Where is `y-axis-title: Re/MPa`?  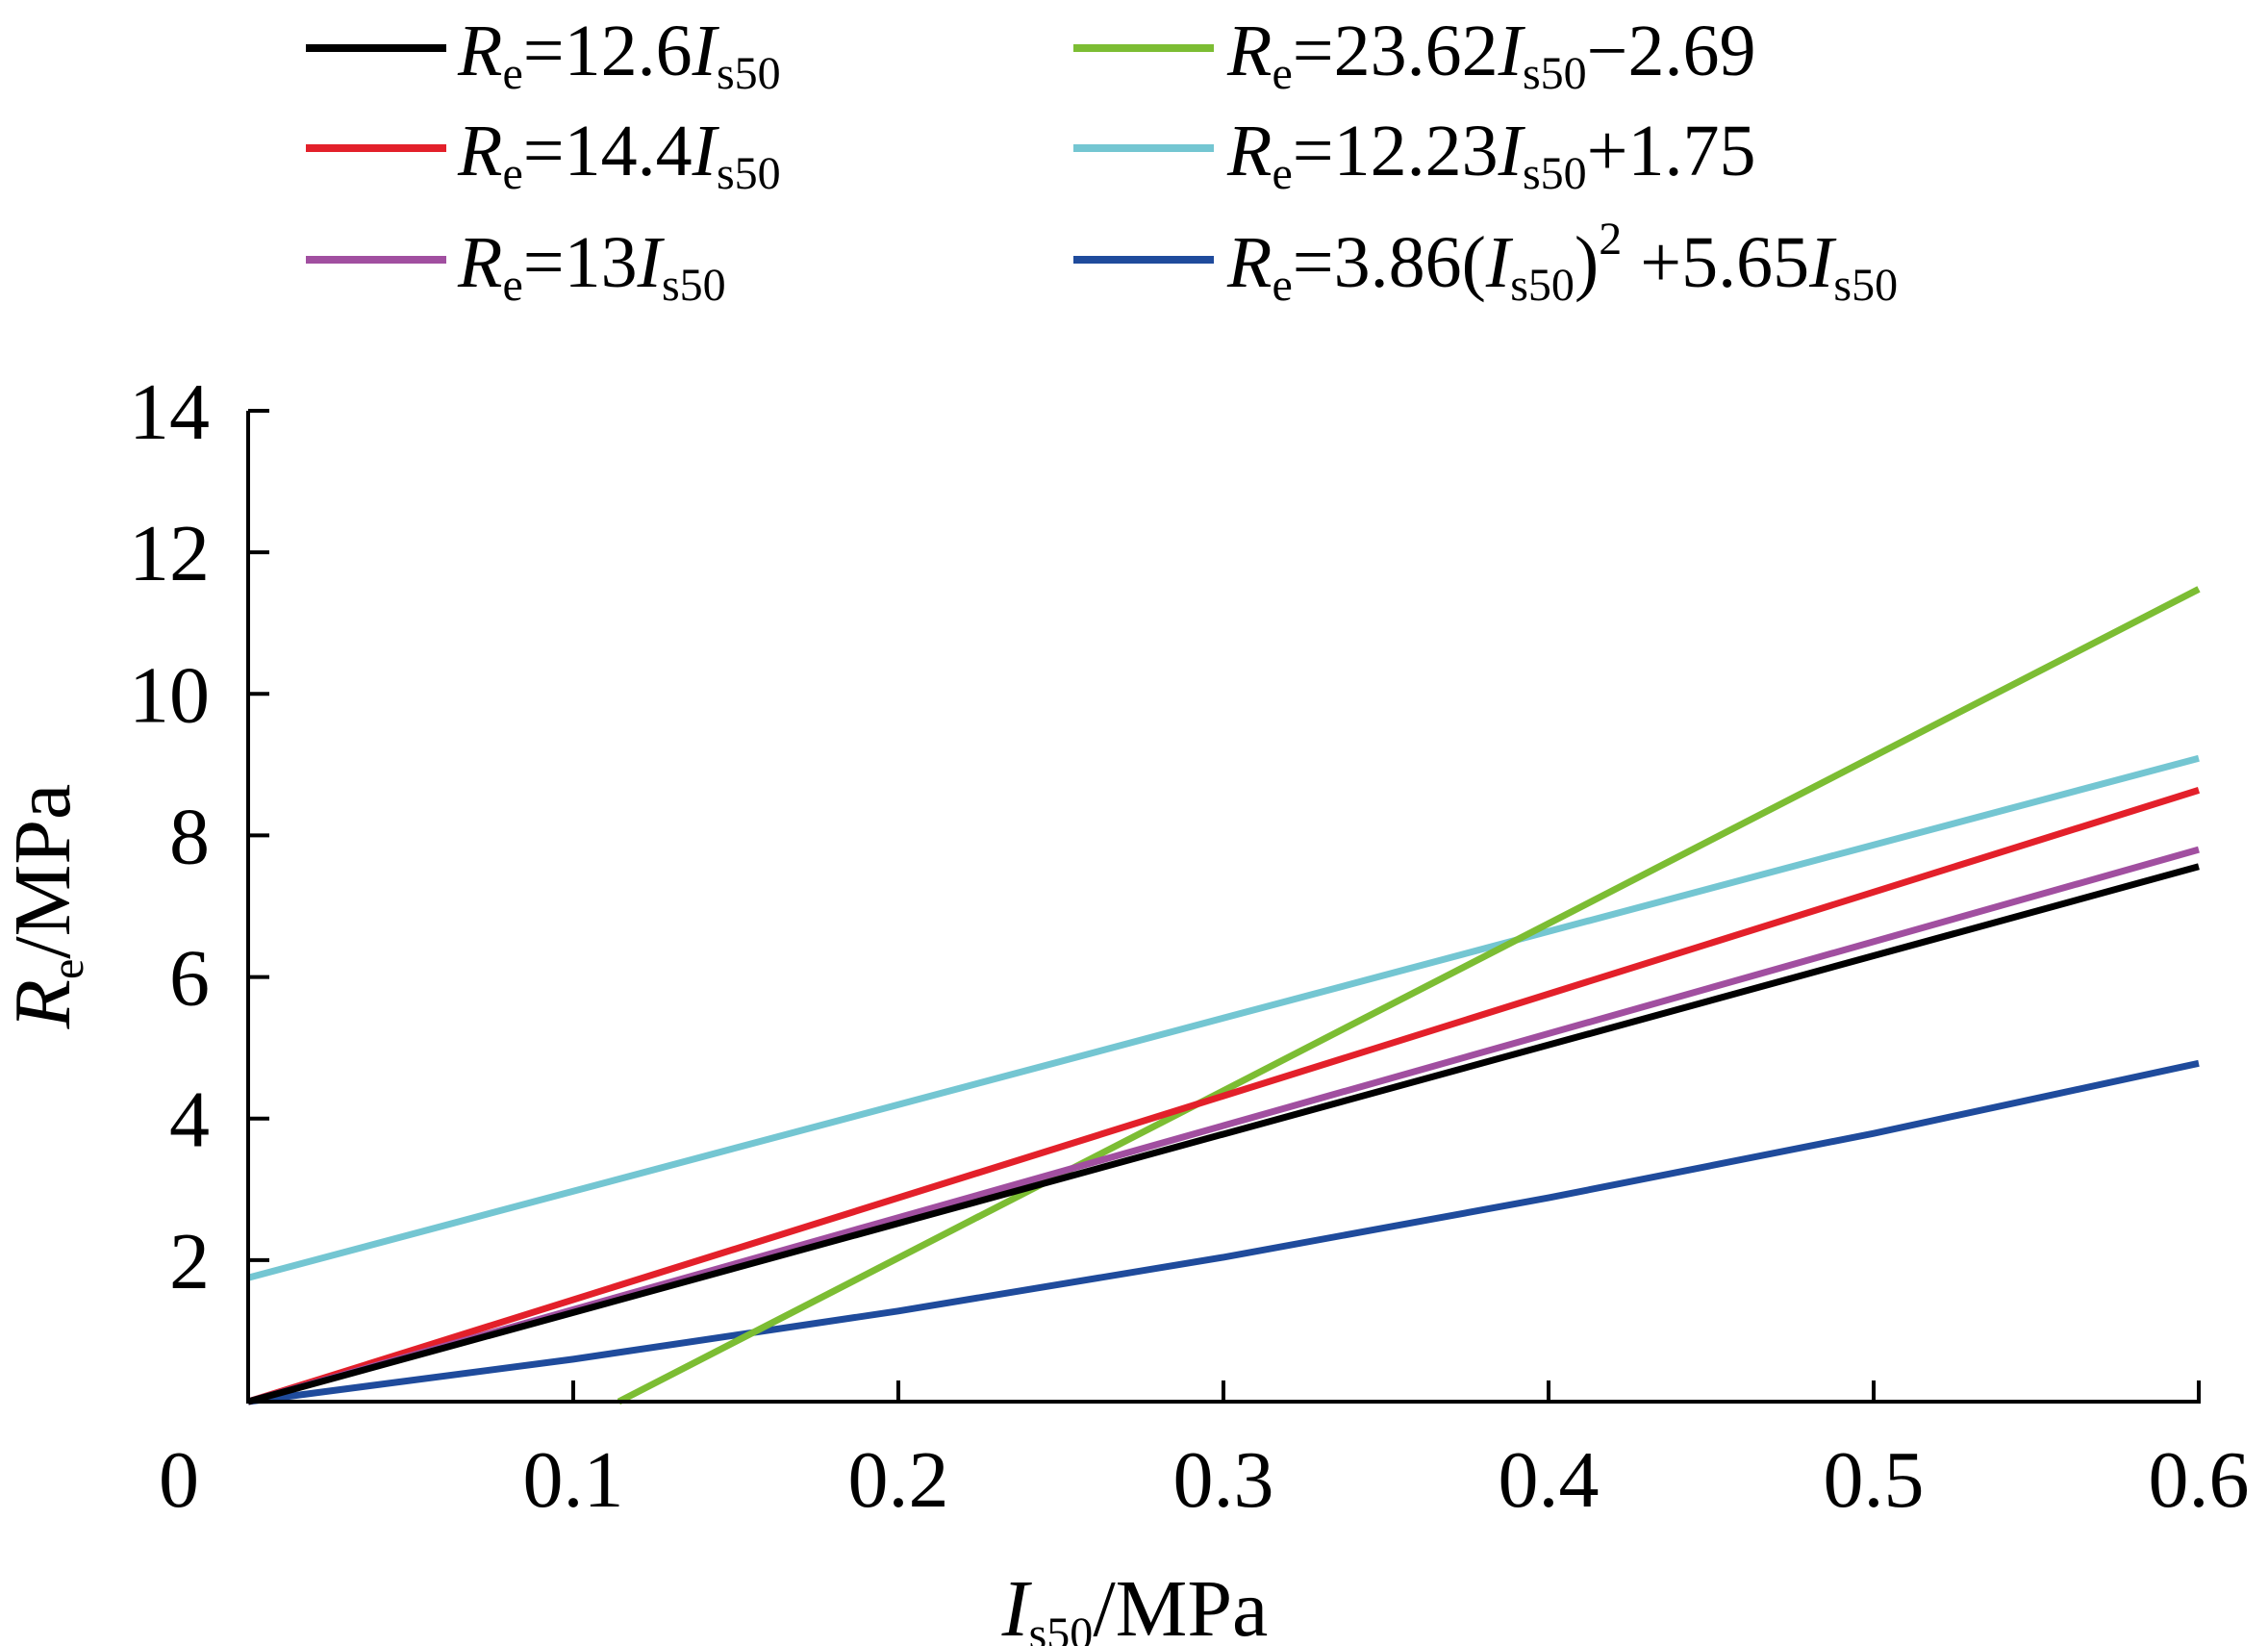 y-axis-title: Re/MPa is located at coordinates (47, 907).